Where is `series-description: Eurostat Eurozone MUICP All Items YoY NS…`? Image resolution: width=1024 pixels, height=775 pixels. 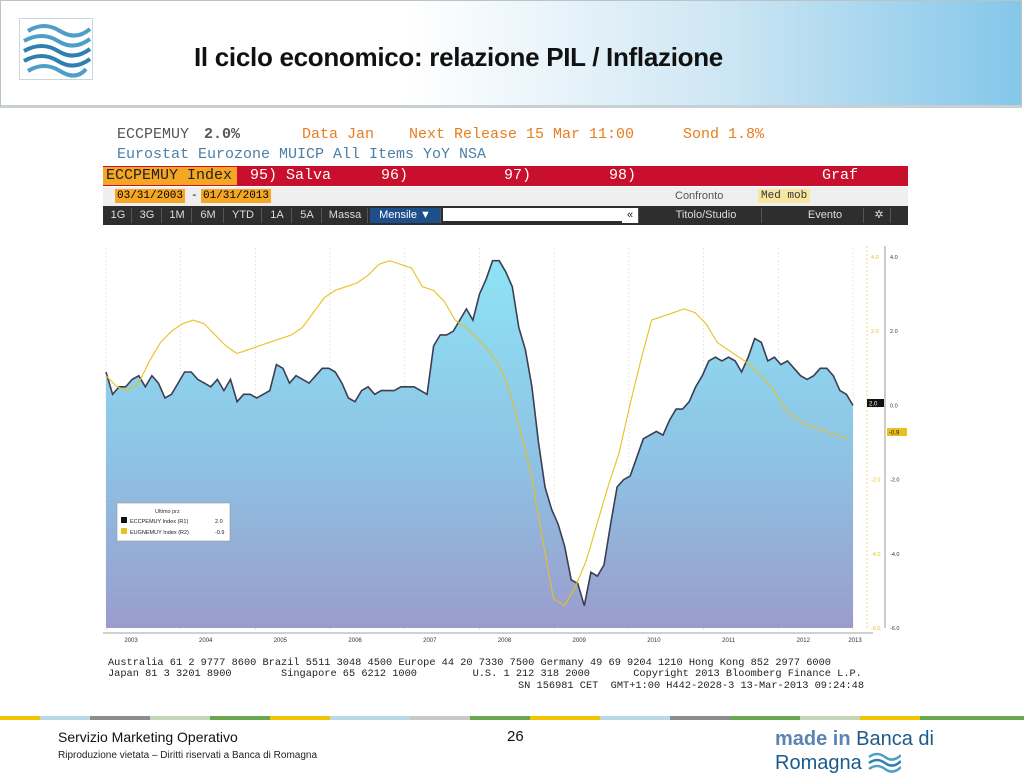 series-description: Eurostat Eurozone MUICP All Items YoY NS… is located at coordinates (302, 154).